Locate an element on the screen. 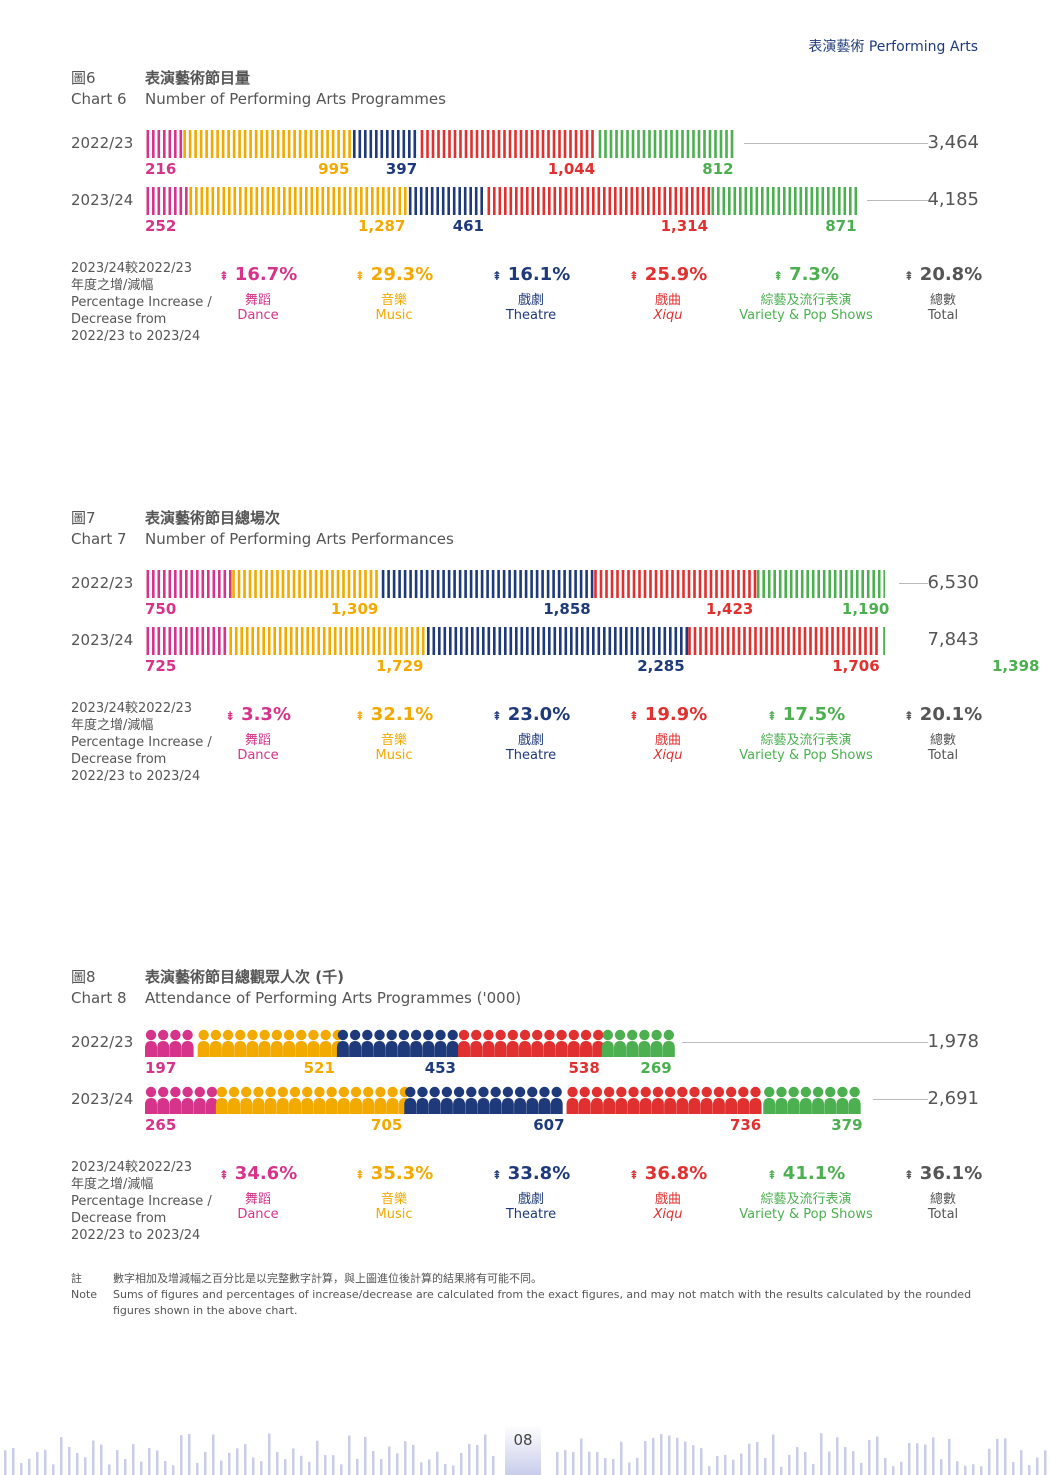 Image resolution: width=1050 pixels, height=1475 pixels. total-value: 2,691 is located at coordinates (953, 1098).